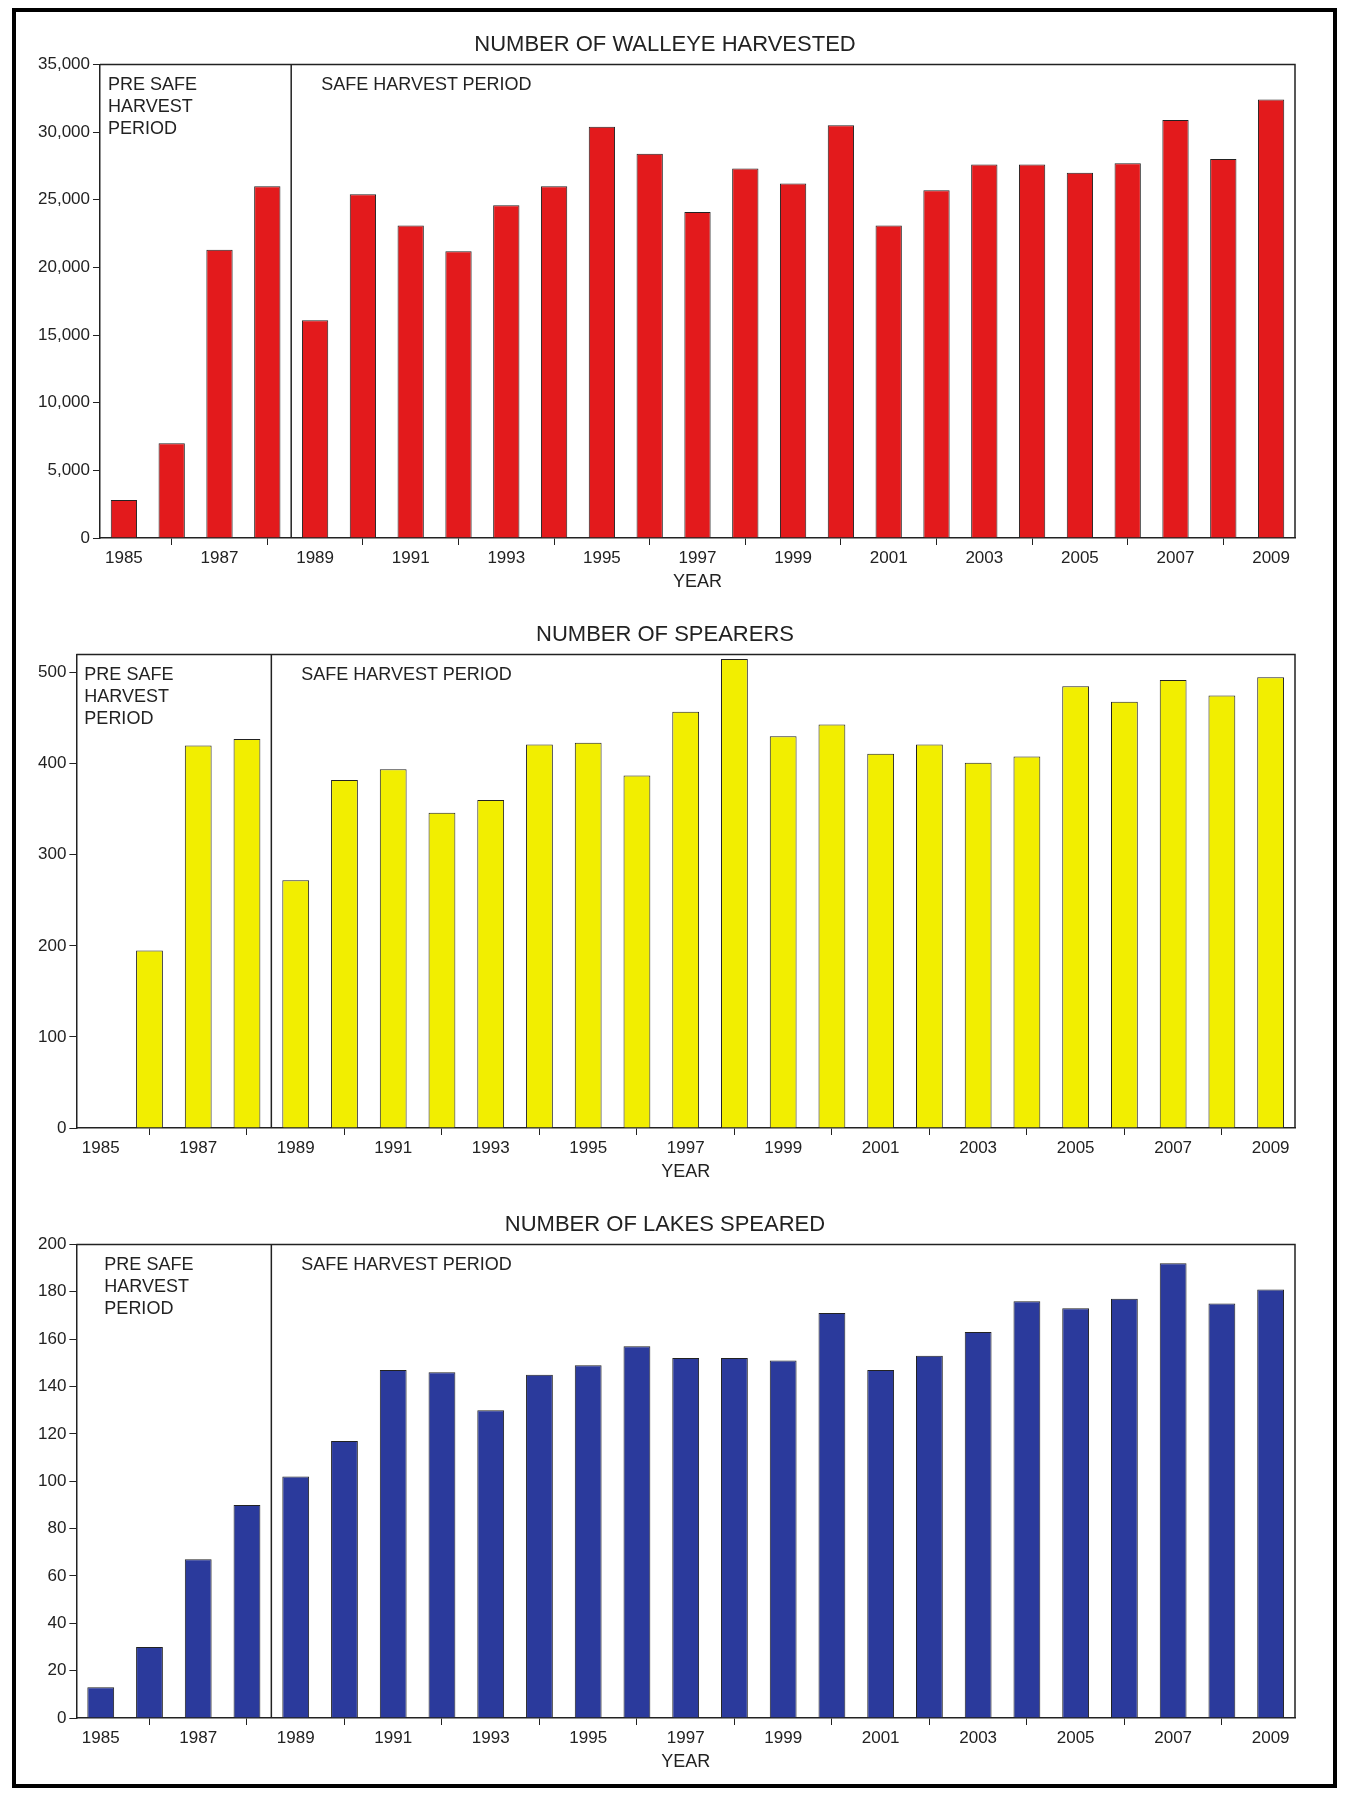 The width and height of the screenshot is (1355, 1802). What do you see at coordinates (665, 634) in the screenshot?
I see `chart-title: NUMBER OF SPEARERS` at bounding box center [665, 634].